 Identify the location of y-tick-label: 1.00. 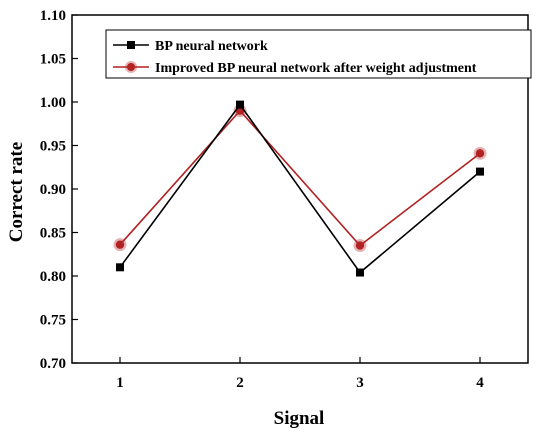
(53, 103).